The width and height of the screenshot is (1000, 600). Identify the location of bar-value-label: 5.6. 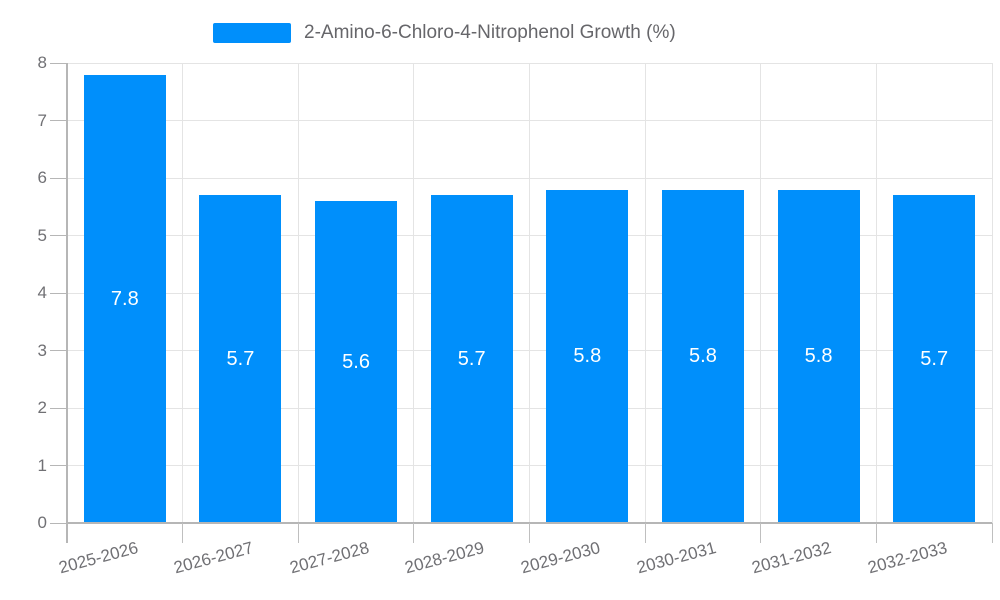
(356, 362).